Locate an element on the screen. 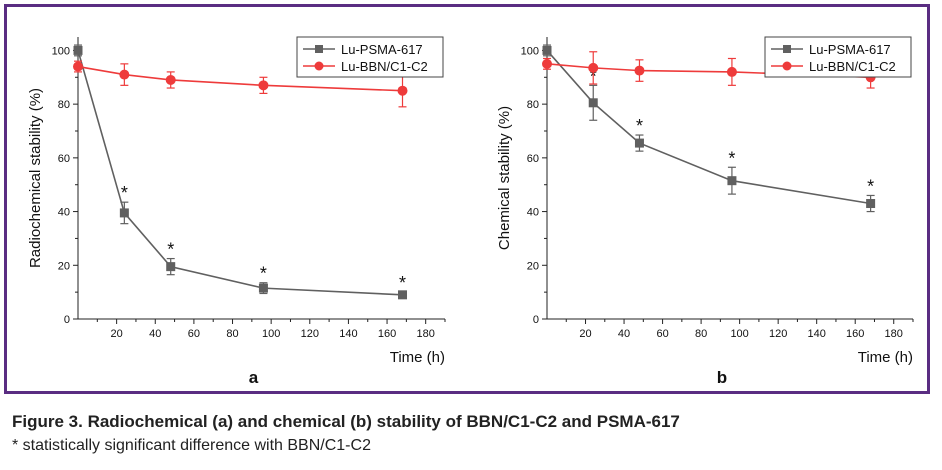 The image size is (942, 470). panel-a-x-tick-label: 100 is located at coordinates (271, 334).